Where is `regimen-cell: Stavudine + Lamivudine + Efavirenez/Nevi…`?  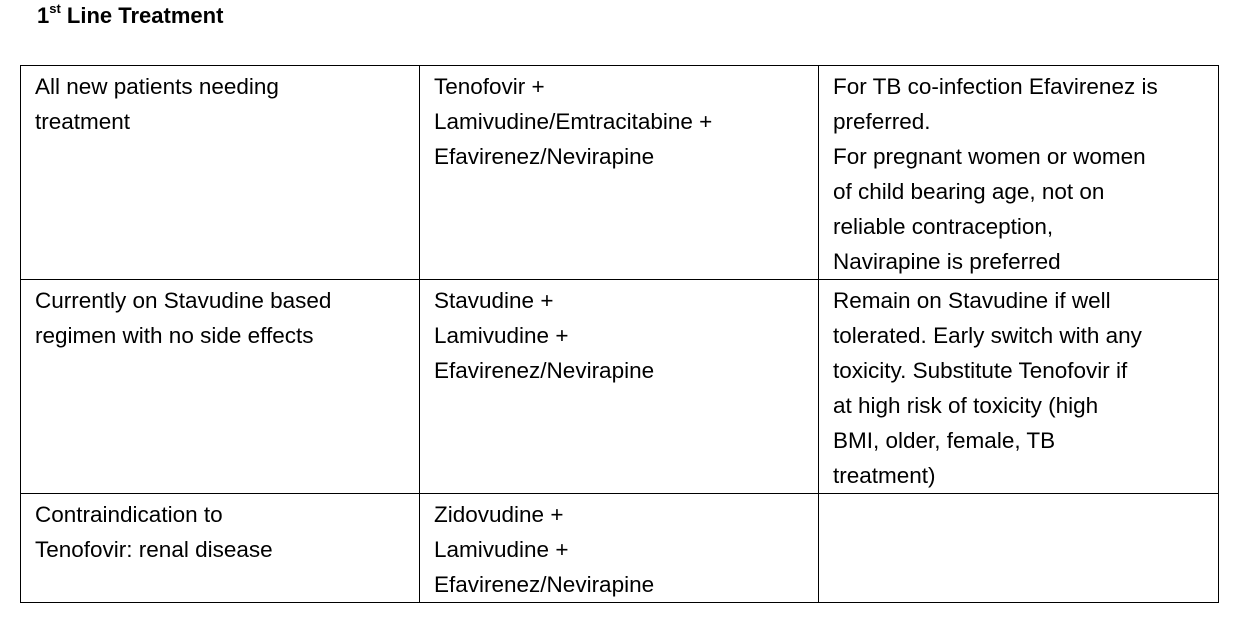
regimen-cell: Stavudine + Lamivudine + Efavirenez/Nevi… is located at coordinates (619, 386).